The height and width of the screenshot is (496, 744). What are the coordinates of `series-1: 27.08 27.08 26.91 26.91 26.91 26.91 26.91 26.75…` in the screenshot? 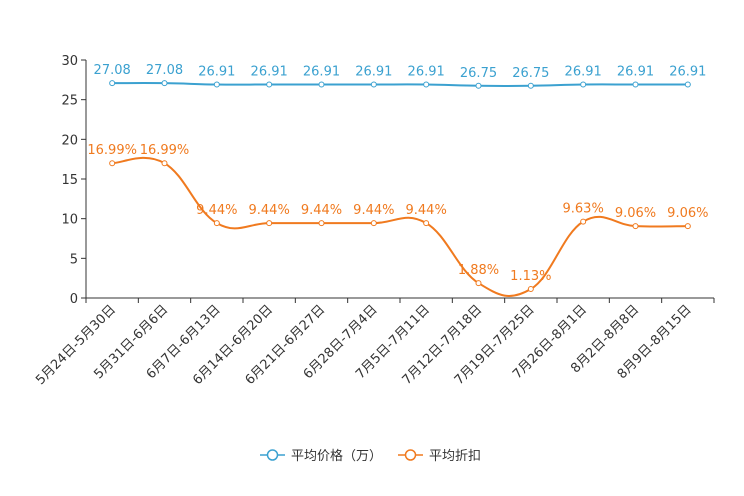 It's located at (400, 76).